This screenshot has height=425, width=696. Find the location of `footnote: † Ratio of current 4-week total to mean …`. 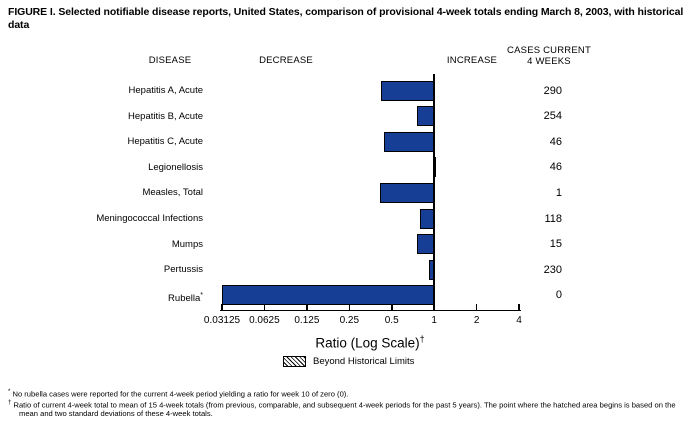

footnote: † Ratio of current 4-week total to mean … is located at coordinates (342, 409).